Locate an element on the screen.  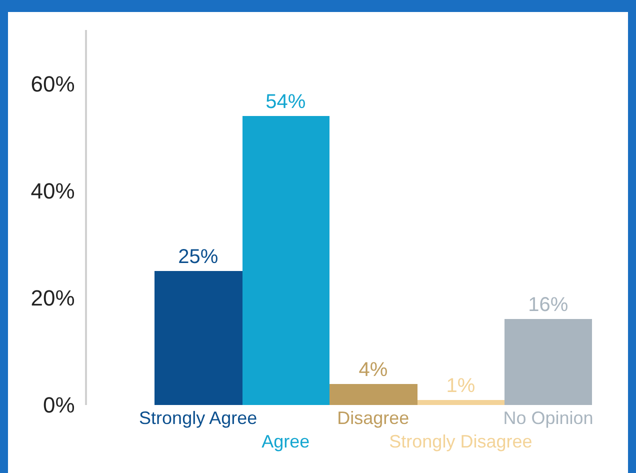
x-tick-label: Strongly Disagree is located at coordinates (460, 441).